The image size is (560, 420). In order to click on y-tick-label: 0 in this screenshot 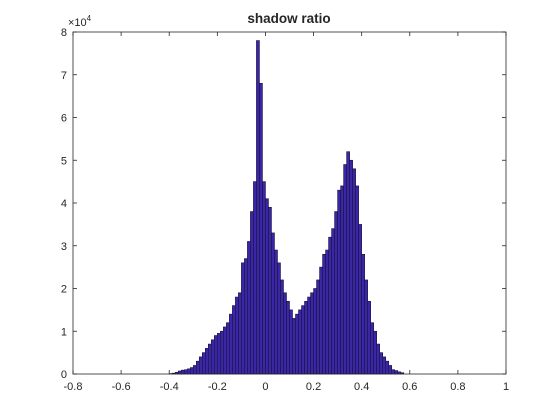, I will do `click(64, 375)`.